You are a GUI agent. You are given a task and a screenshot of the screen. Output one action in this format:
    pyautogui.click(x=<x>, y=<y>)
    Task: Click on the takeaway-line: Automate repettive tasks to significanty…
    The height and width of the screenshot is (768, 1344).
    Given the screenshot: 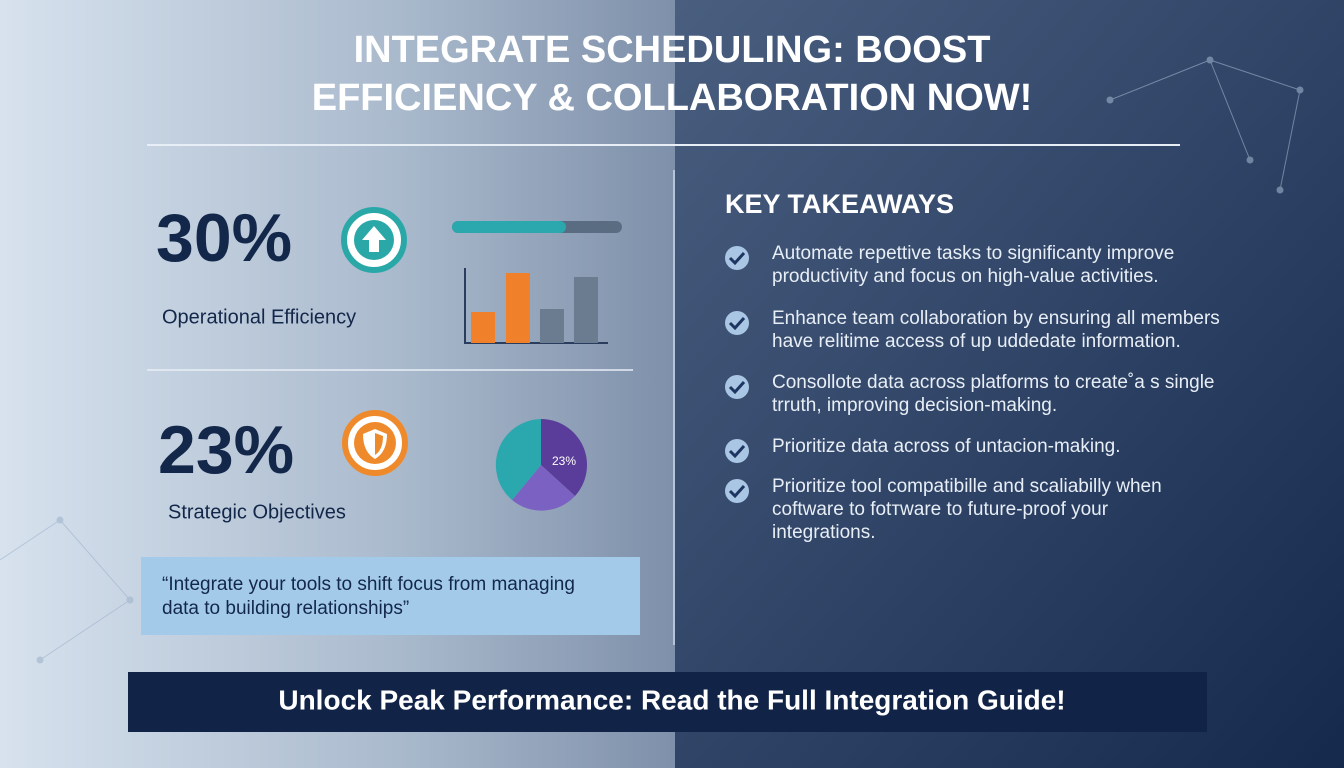 What is the action you would take?
    pyautogui.click(x=973, y=253)
    